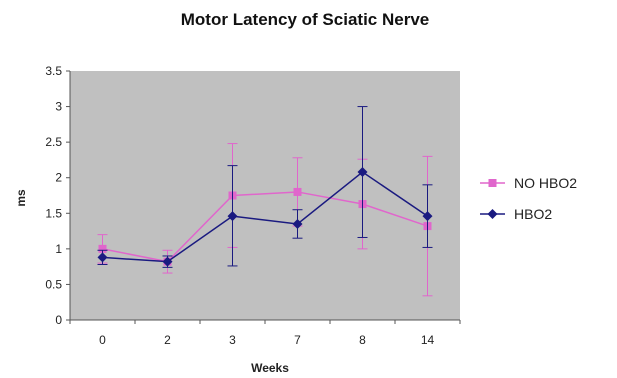 This screenshot has width=617, height=378. I want to click on legend: NO HBO2 HBO2, so click(528, 198).